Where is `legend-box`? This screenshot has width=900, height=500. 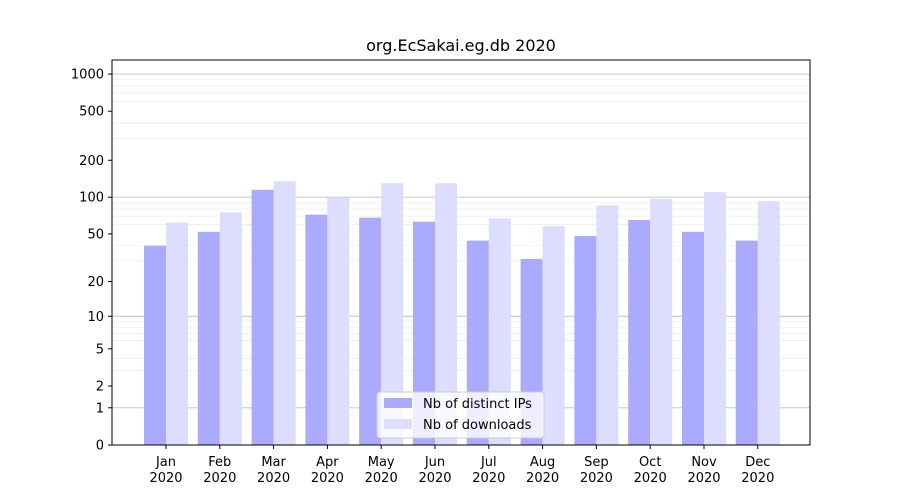
legend-box is located at coordinates (460, 415).